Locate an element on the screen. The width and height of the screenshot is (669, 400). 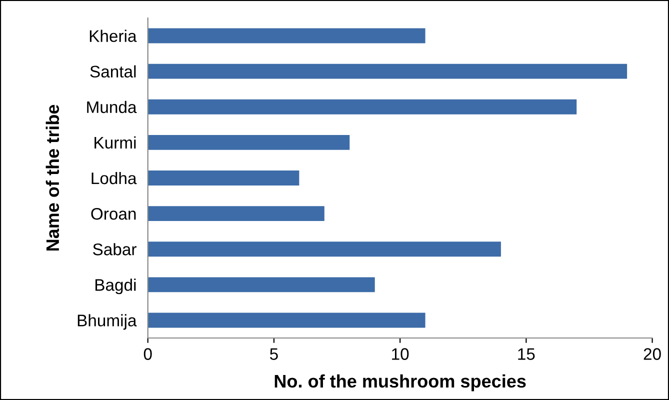
y-tick-label: Santal is located at coordinates (113, 71).